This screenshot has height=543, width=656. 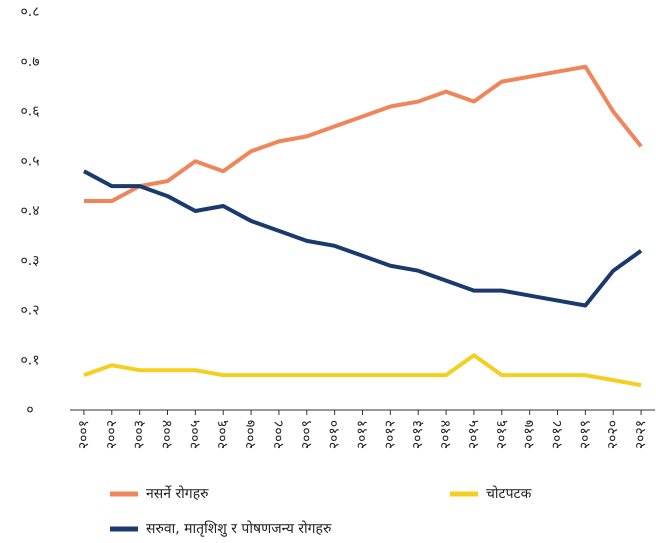 What do you see at coordinates (641, 434) in the screenshot?
I see `x-tick-label: २०२१` at bounding box center [641, 434].